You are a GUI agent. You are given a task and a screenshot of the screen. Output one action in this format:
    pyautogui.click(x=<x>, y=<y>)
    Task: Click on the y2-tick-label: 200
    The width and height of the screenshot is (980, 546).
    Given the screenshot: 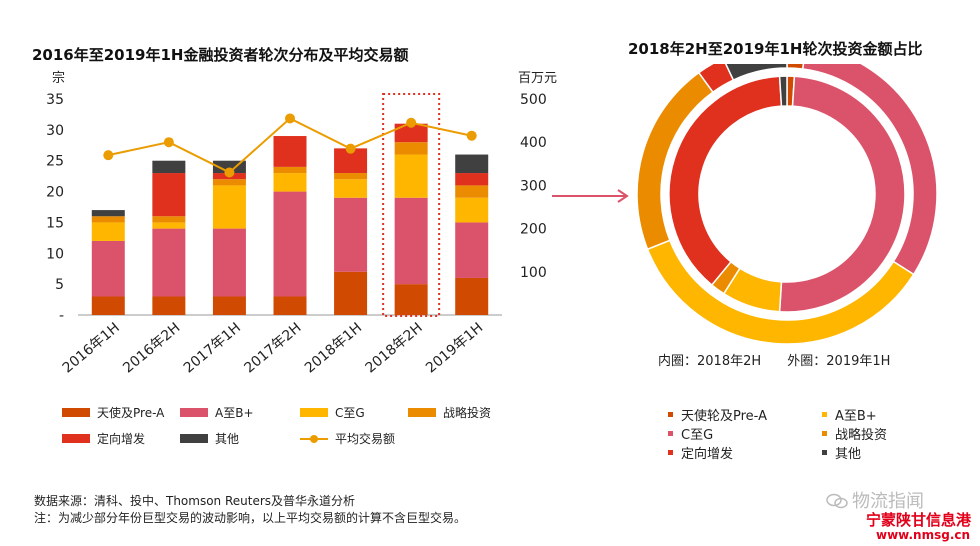 What is the action you would take?
    pyautogui.click(x=533, y=230)
    